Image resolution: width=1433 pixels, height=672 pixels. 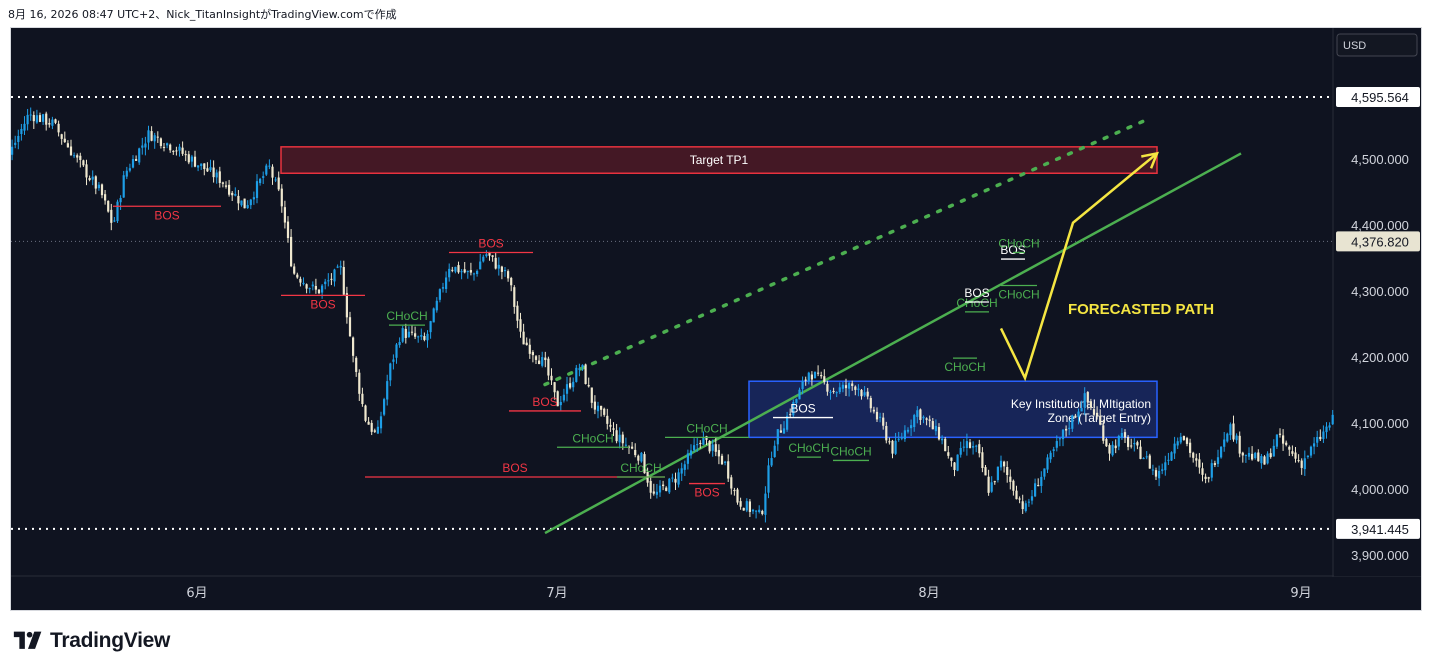 I want to click on structure-label-bos: BOS, so click(x=802, y=409).